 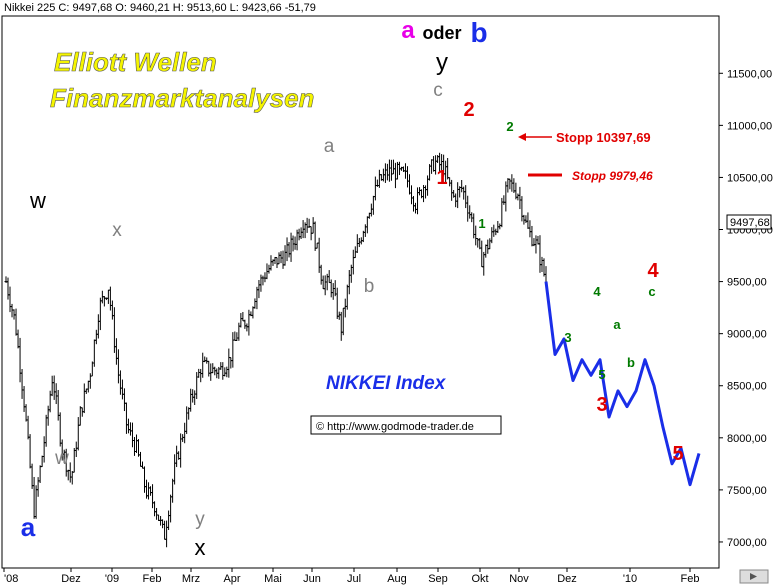 I want to click on projection-line, so click(x=622, y=384).